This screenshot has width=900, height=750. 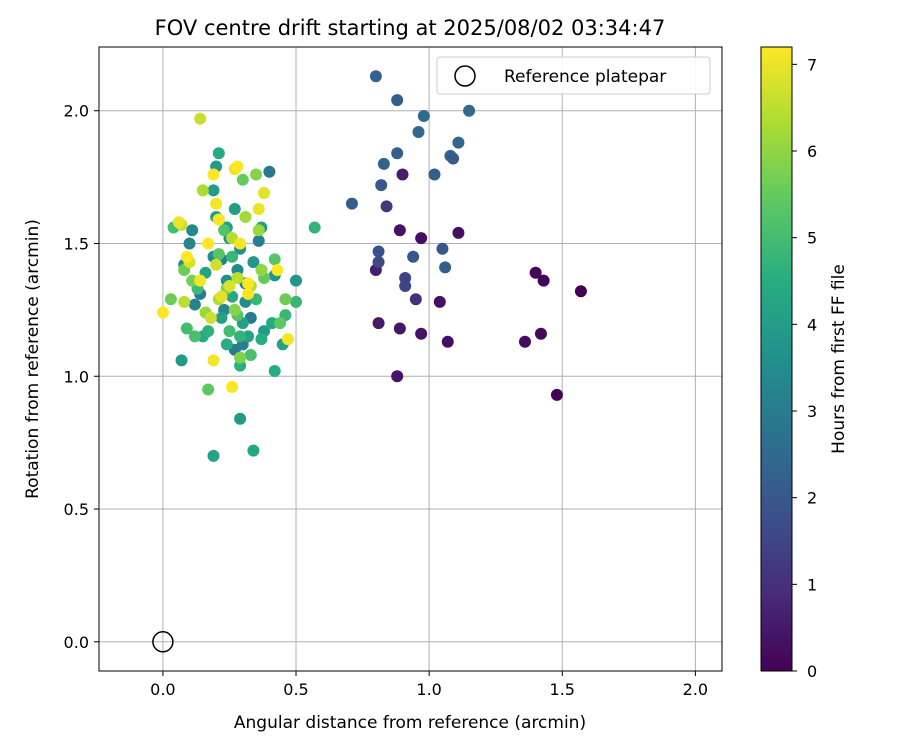 What do you see at coordinates (812, 584) in the screenshot?
I see `colorbar-tick-label: 1` at bounding box center [812, 584].